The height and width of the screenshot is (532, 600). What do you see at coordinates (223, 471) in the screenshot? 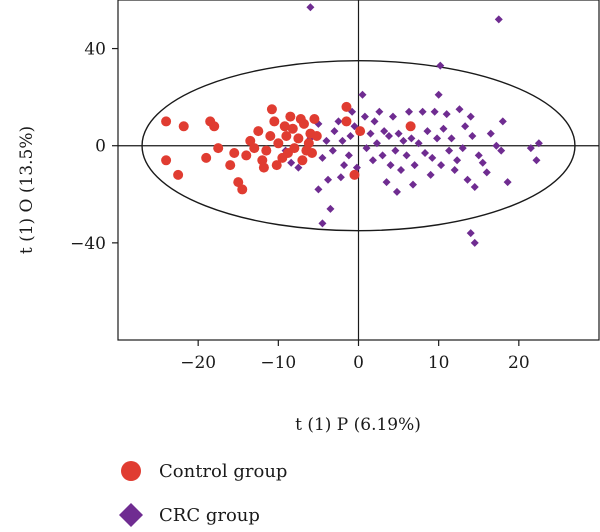
I see `legend-label-control: Control group` at bounding box center [223, 471].